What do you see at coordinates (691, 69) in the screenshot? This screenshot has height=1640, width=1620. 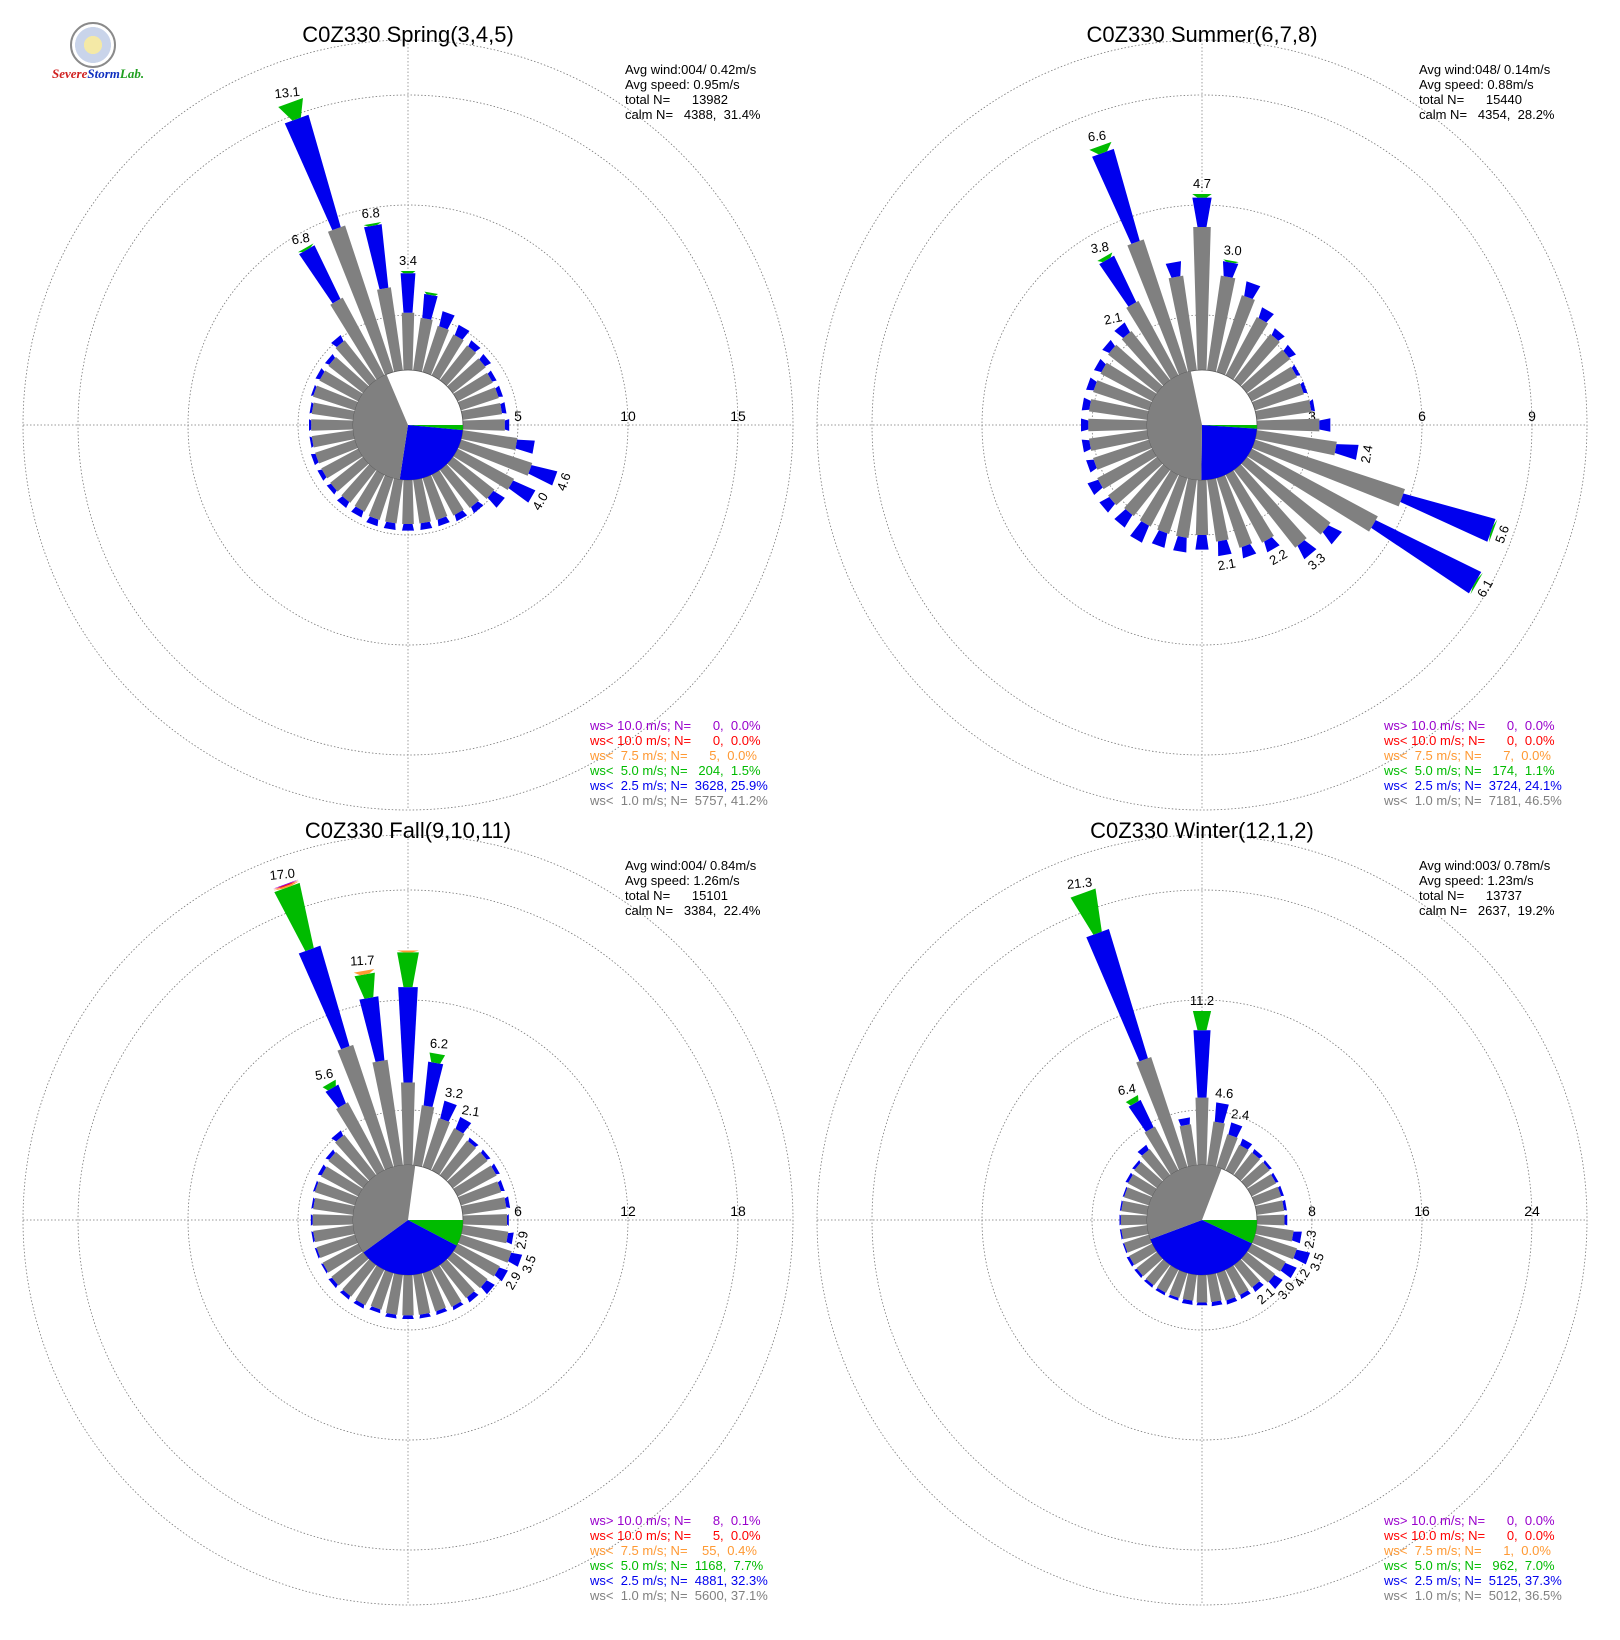 I see `stats-line: Avg wind:004/ 0.42m/s` at bounding box center [691, 69].